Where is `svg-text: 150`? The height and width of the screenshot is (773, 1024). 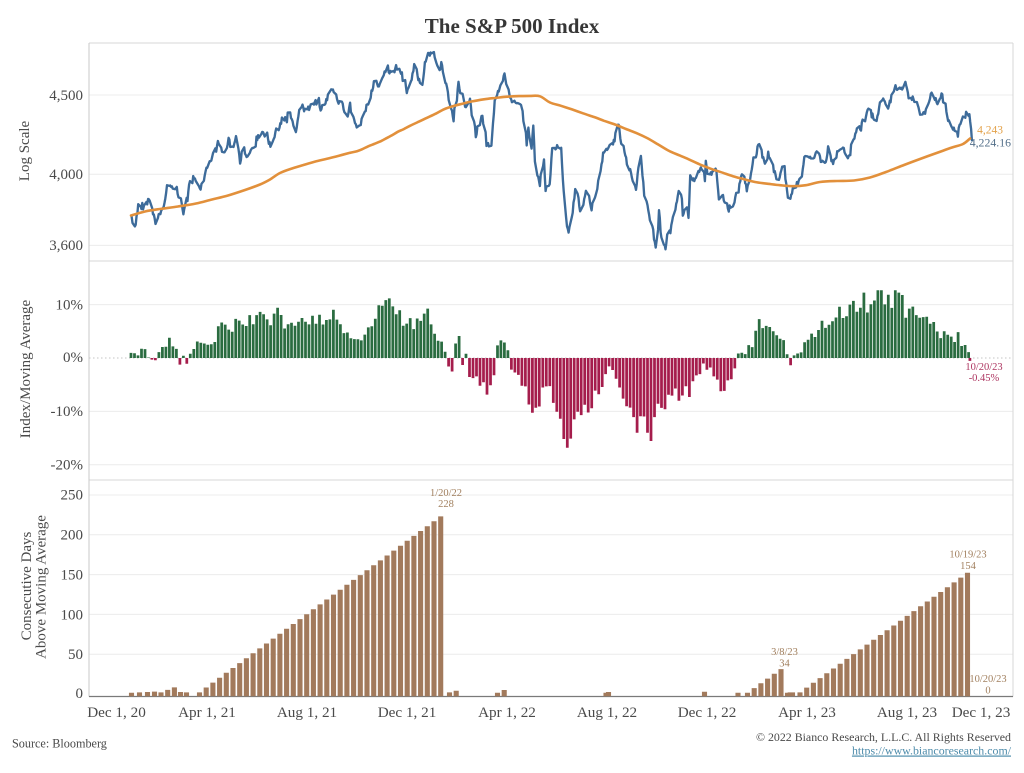 svg-text: 150 is located at coordinates (72, 576).